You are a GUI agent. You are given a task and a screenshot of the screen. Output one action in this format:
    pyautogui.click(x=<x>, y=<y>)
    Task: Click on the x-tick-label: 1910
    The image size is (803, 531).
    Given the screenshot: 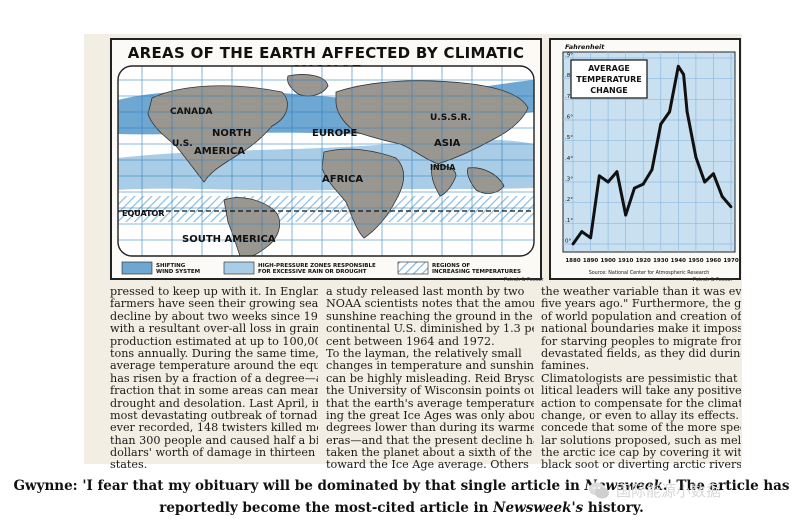 What is the action you would take?
    pyautogui.click(x=625, y=261)
    